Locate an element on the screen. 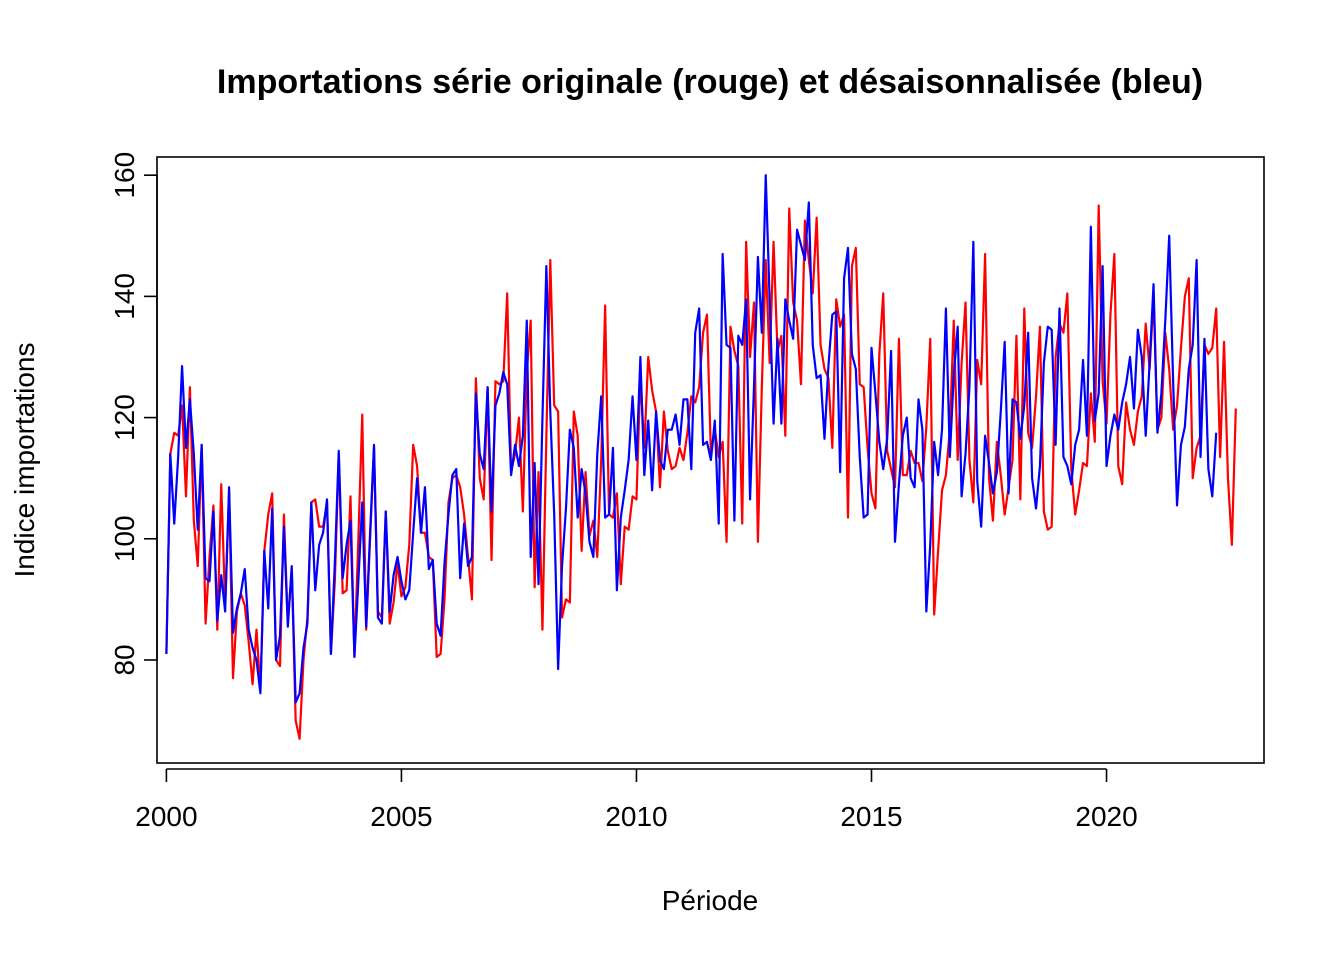  x-tick-label: 2020 is located at coordinates (1106, 816).